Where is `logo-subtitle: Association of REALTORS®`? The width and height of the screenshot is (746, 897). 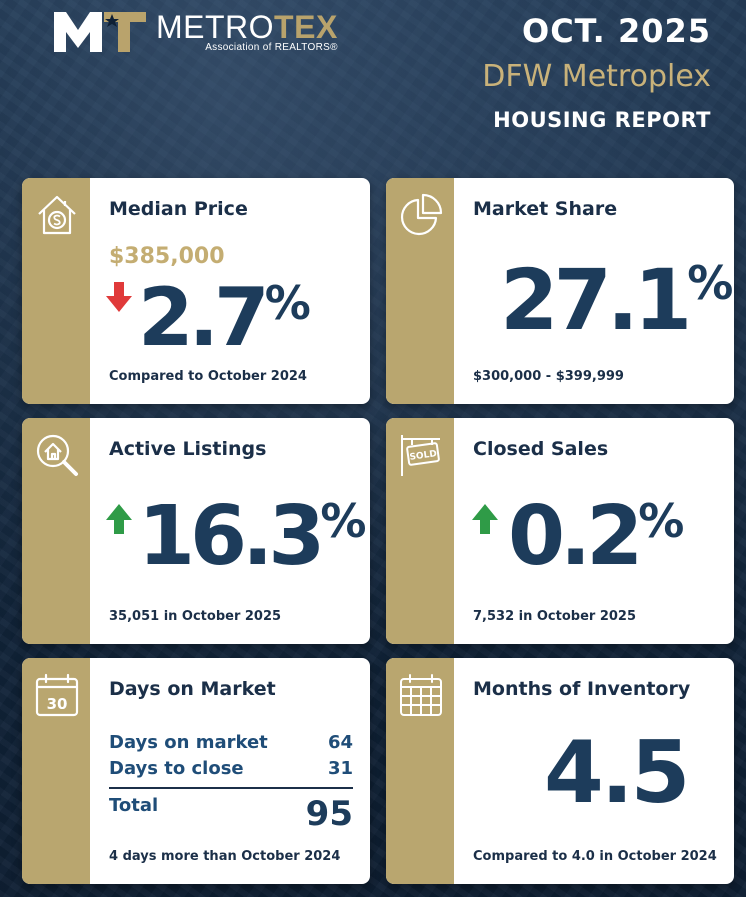
logo-subtitle: Association of REALTORS® is located at coordinates (271, 47).